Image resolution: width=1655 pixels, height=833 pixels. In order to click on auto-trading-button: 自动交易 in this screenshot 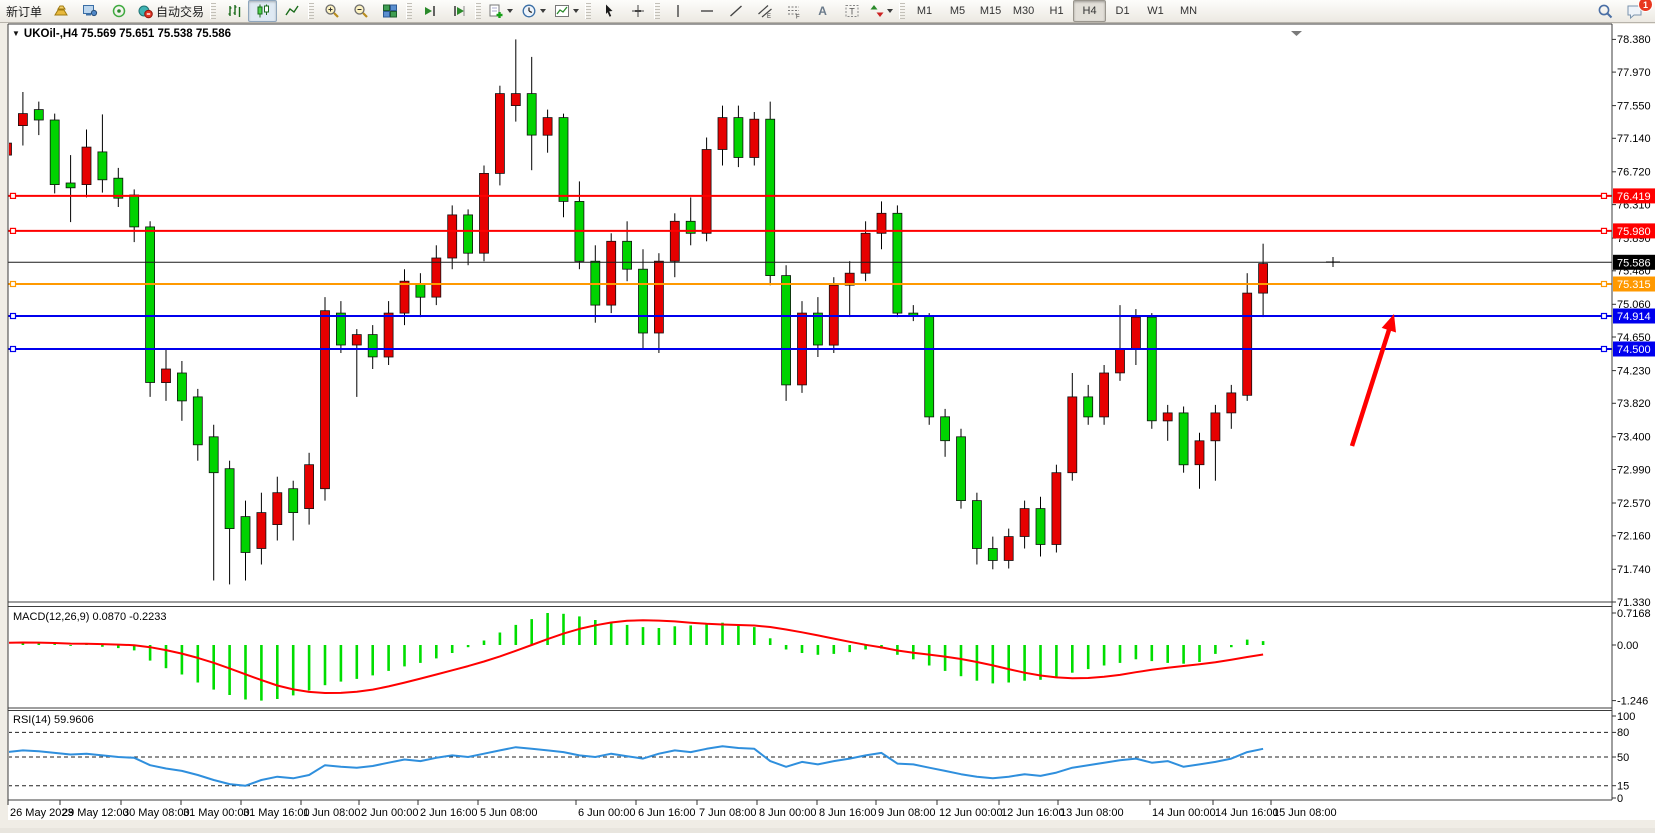, I will do `click(170, 11)`.